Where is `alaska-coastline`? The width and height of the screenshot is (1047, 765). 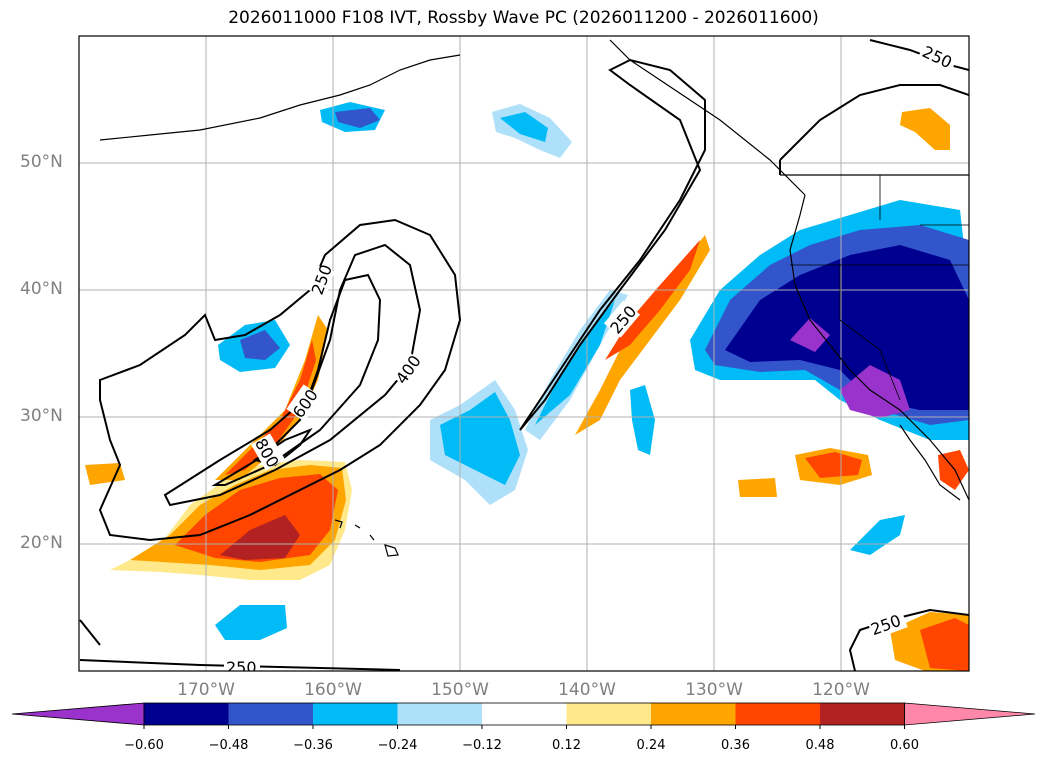 alaska-coastline is located at coordinates (280, 97).